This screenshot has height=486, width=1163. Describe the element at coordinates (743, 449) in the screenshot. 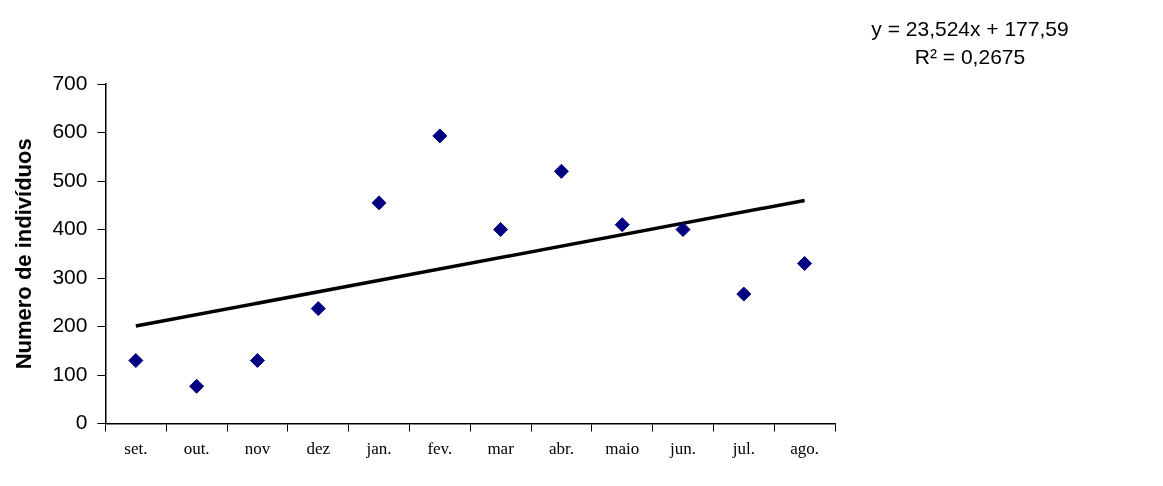

I see `x-tick-label: jul.` at that location.